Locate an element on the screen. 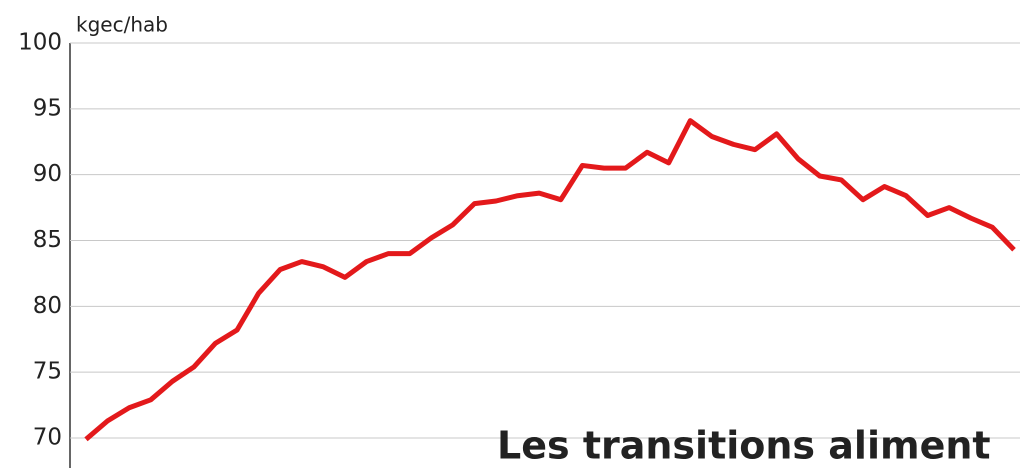  y-tick-label: 95 is located at coordinates (47, 108).